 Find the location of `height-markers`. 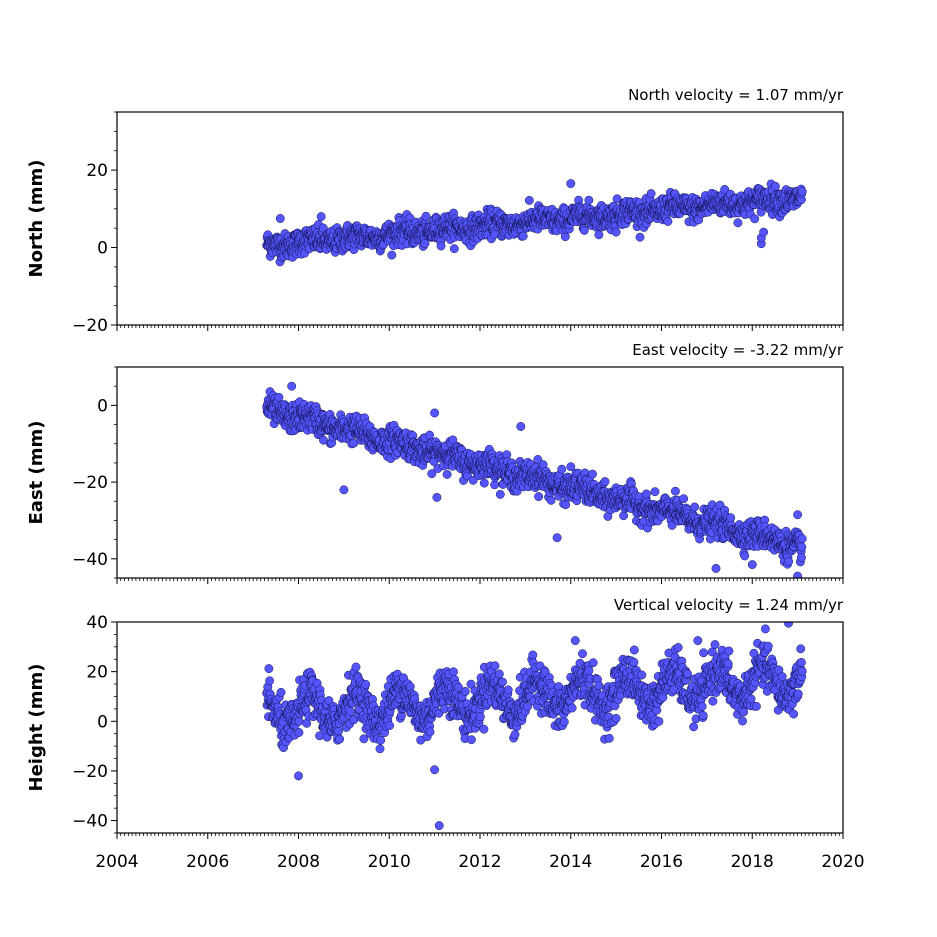

height-markers is located at coordinates (534, 726).